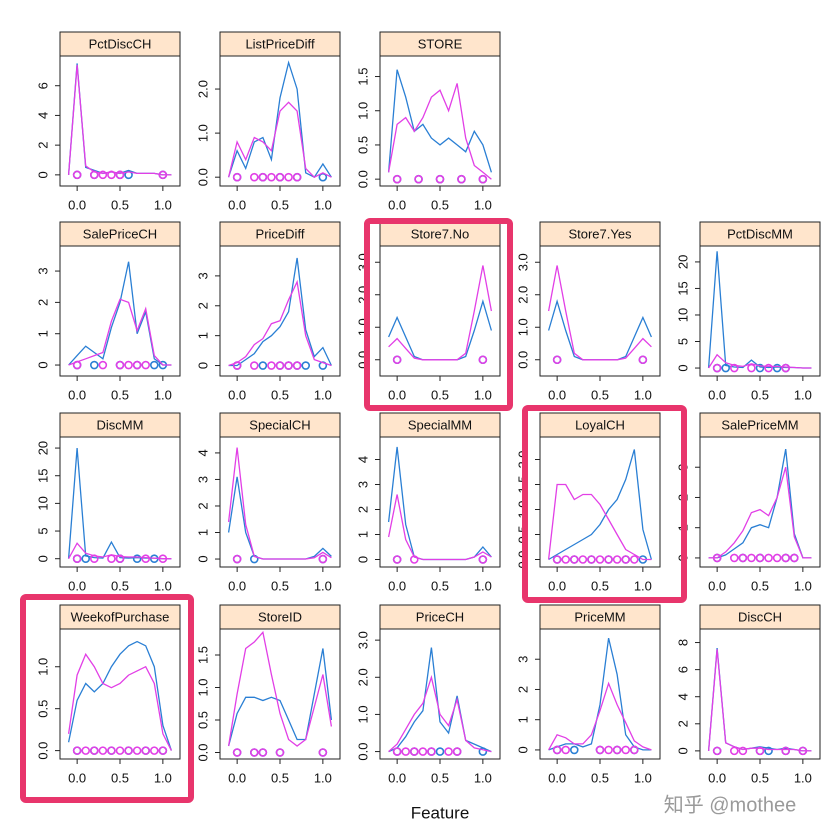 This screenshot has height=840, width=840. I want to click on panel-title: PriceDiff, so click(280, 233).